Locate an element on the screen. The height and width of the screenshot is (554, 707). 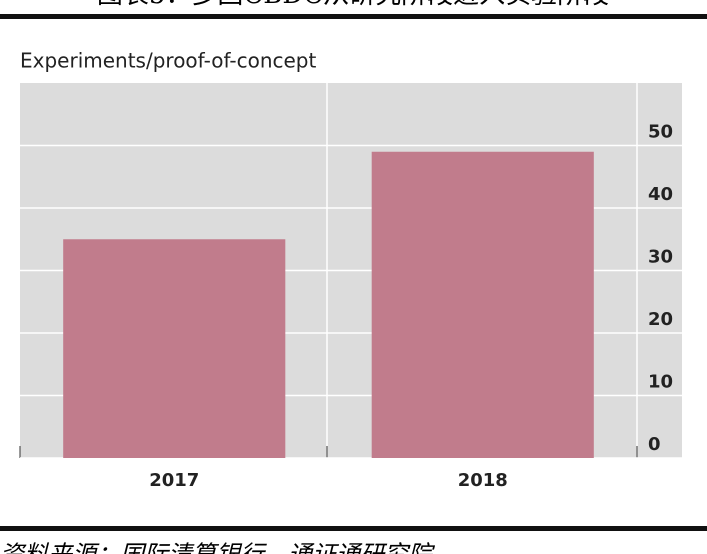
bar is located at coordinates (174, 348).